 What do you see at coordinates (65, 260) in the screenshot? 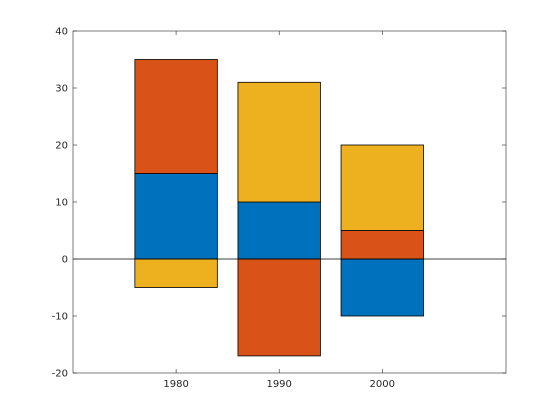
I see `y-tick-label: 0` at bounding box center [65, 260].